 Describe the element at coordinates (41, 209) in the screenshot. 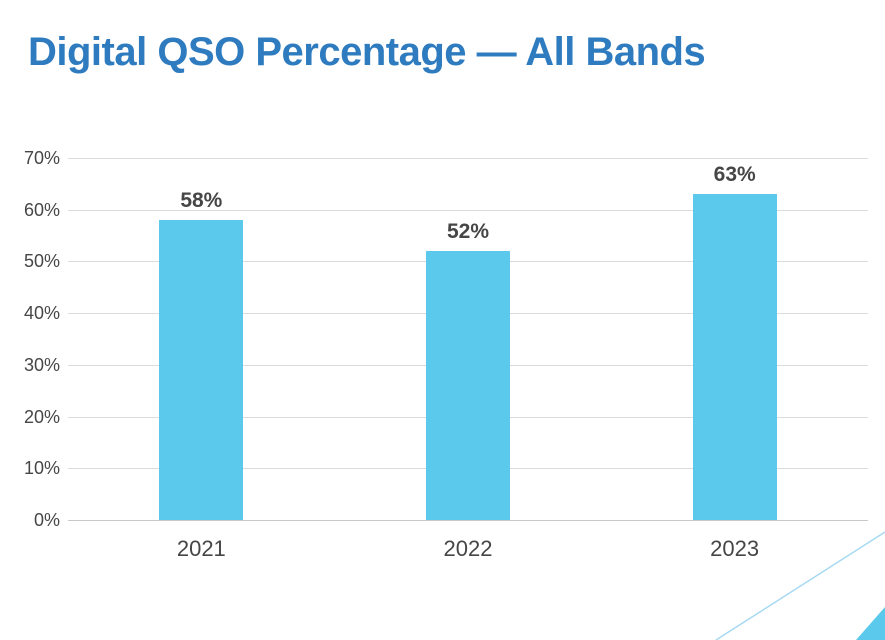

I see `y-axis-tick-label: 60%` at that location.